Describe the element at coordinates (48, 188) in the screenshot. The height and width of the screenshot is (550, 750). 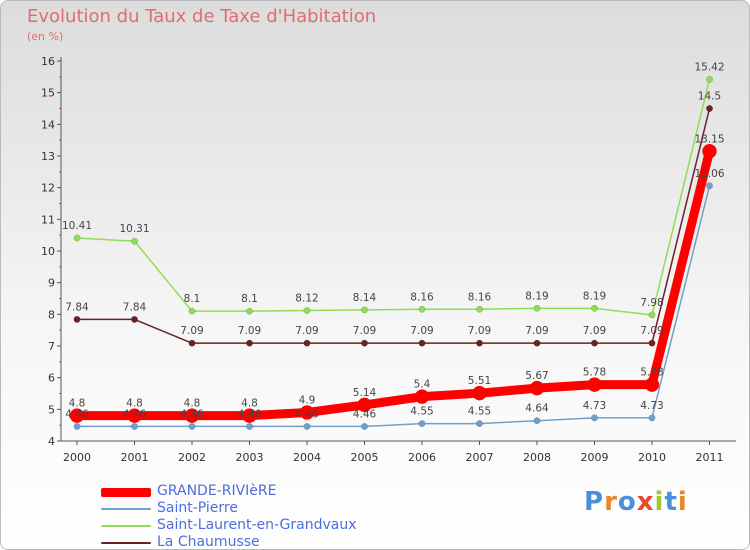
I see `y-tick-label: 12` at that location.